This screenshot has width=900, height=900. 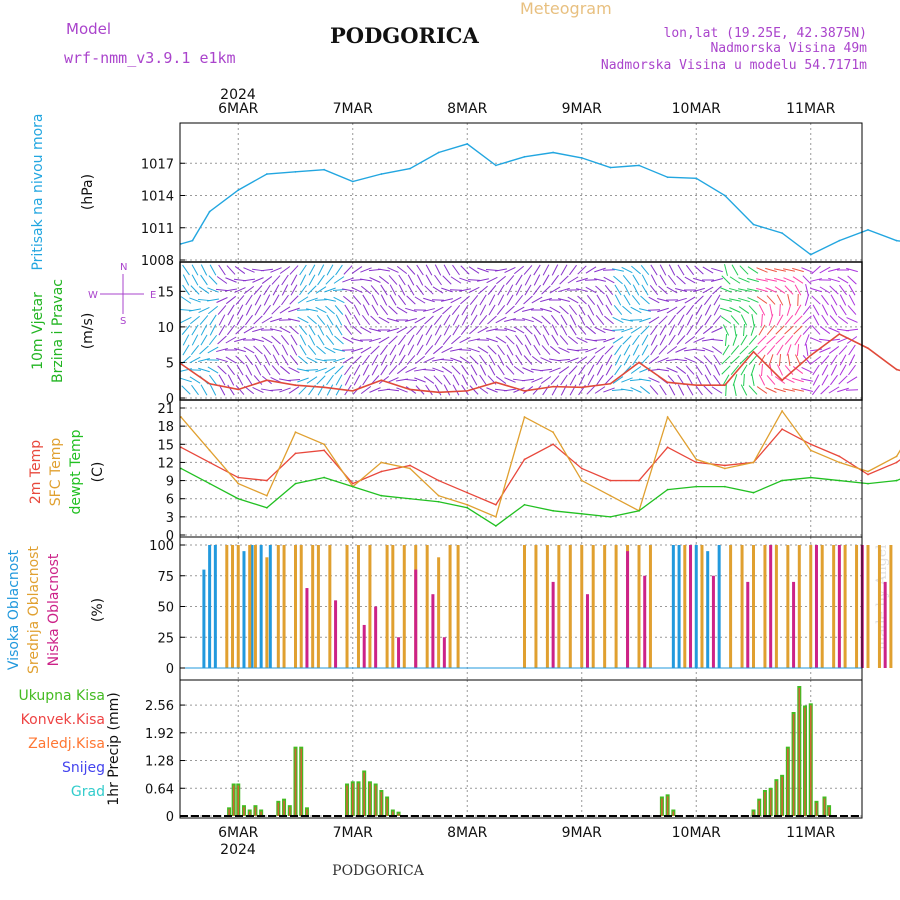 What do you see at coordinates (352, 390) in the screenshot?
I see `wind-speed-line-point` at bounding box center [352, 390].